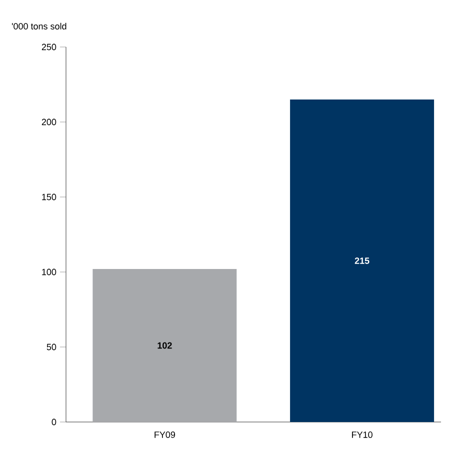  I want to click on y-tick-label: 100, so click(49, 272).